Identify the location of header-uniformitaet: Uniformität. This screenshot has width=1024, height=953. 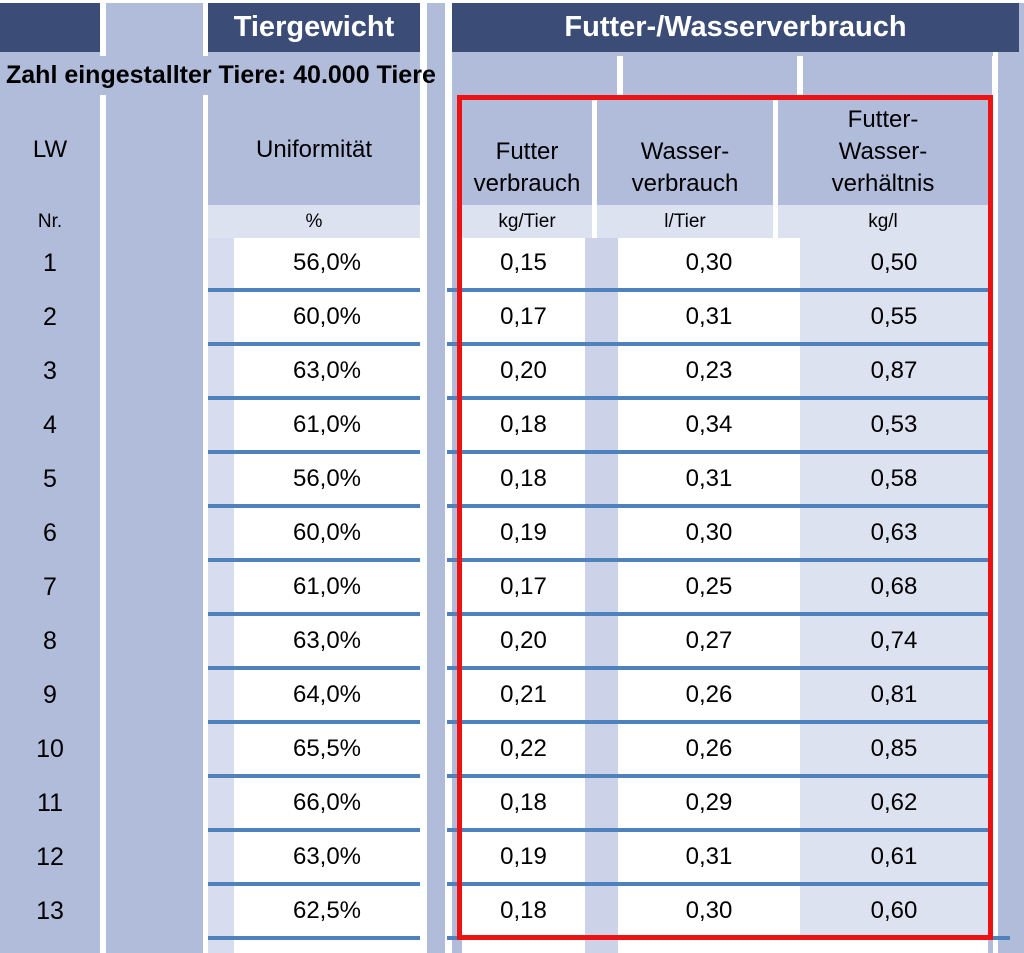
(314, 150).